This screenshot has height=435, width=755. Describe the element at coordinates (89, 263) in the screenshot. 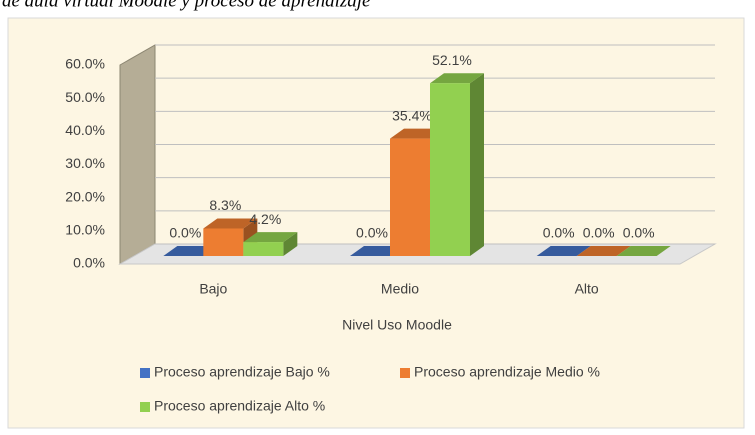

I see `y-tick-label: 0.0%` at that location.